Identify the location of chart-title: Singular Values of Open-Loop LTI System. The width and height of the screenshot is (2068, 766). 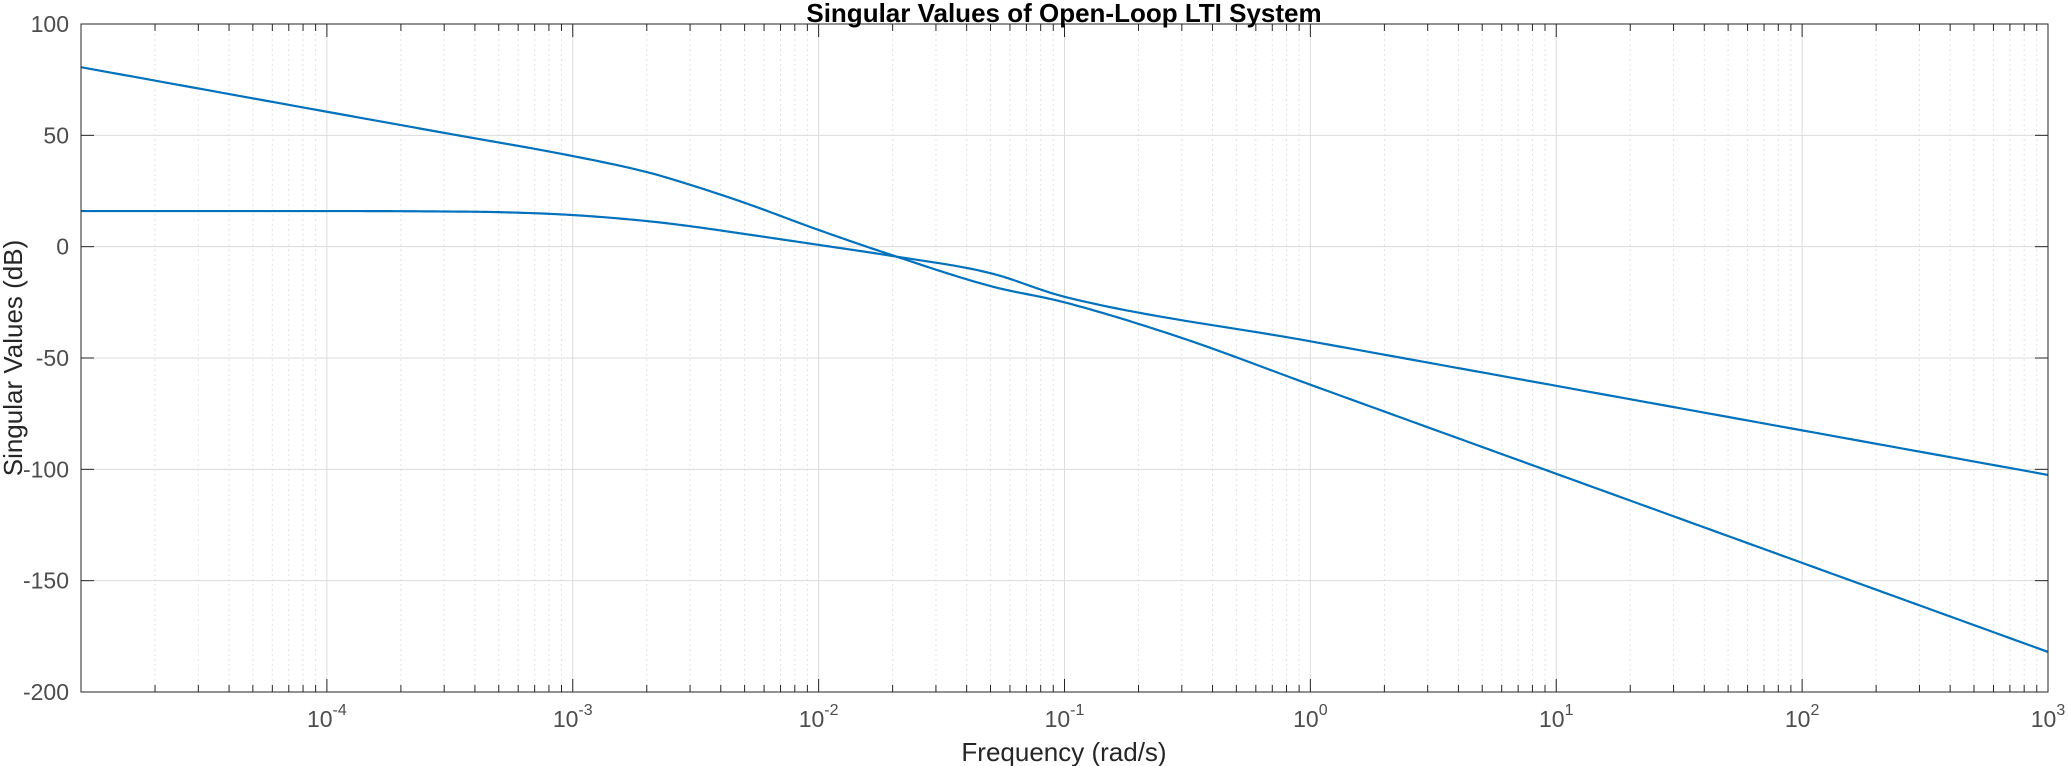
(1063, 14).